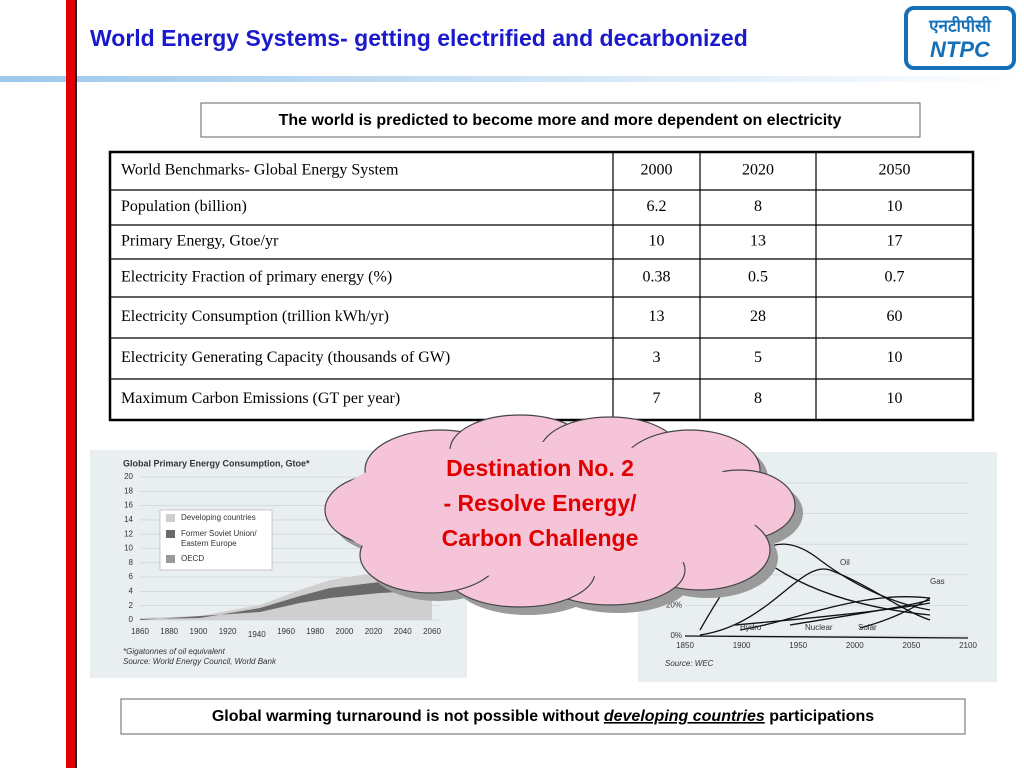  What do you see at coordinates (128, 533) in the screenshot?
I see `y-tick-label: 12` at bounding box center [128, 533].